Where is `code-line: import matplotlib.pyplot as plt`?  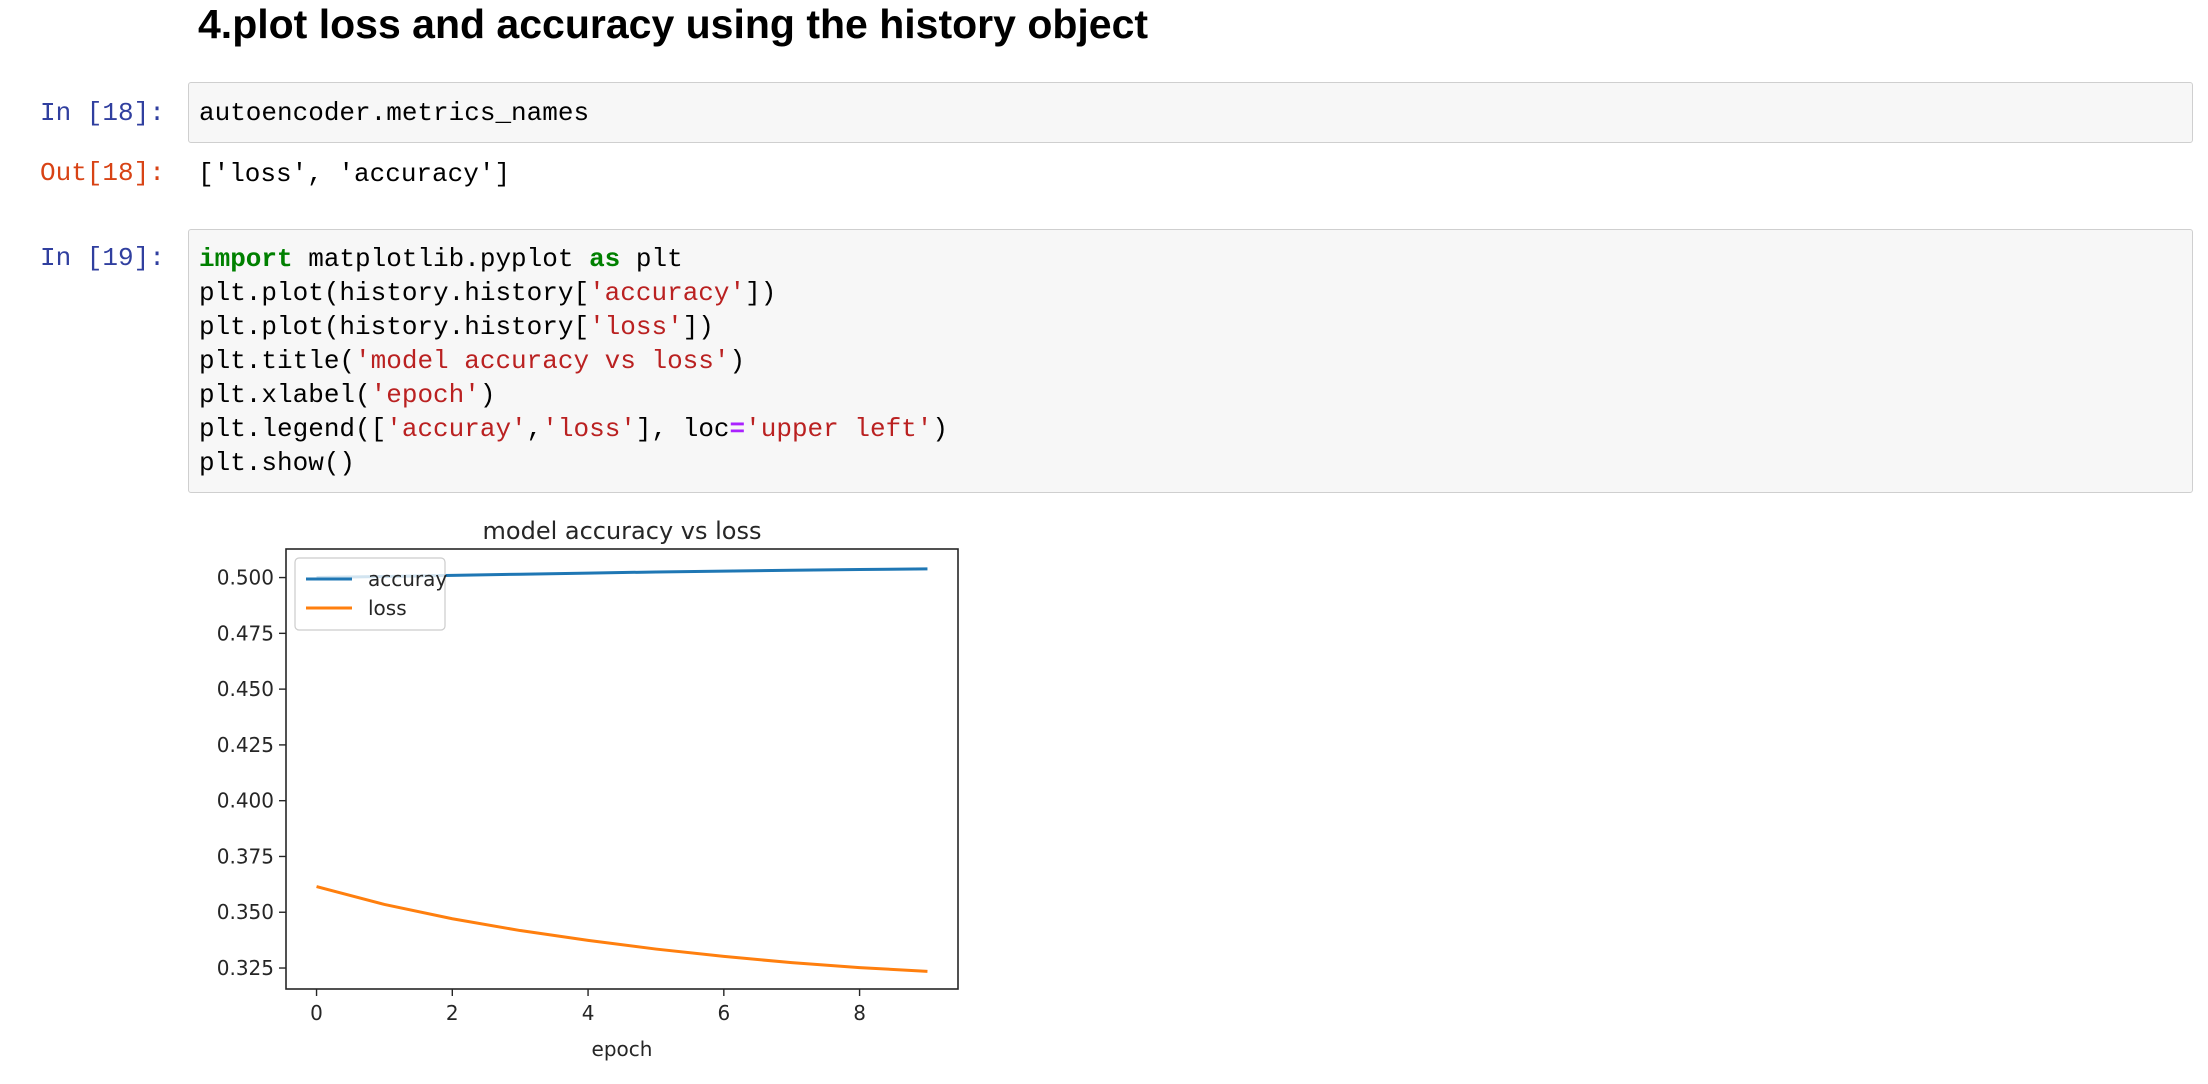
code-line: import matplotlib.pyplot as plt is located at coordinates (441, 259).